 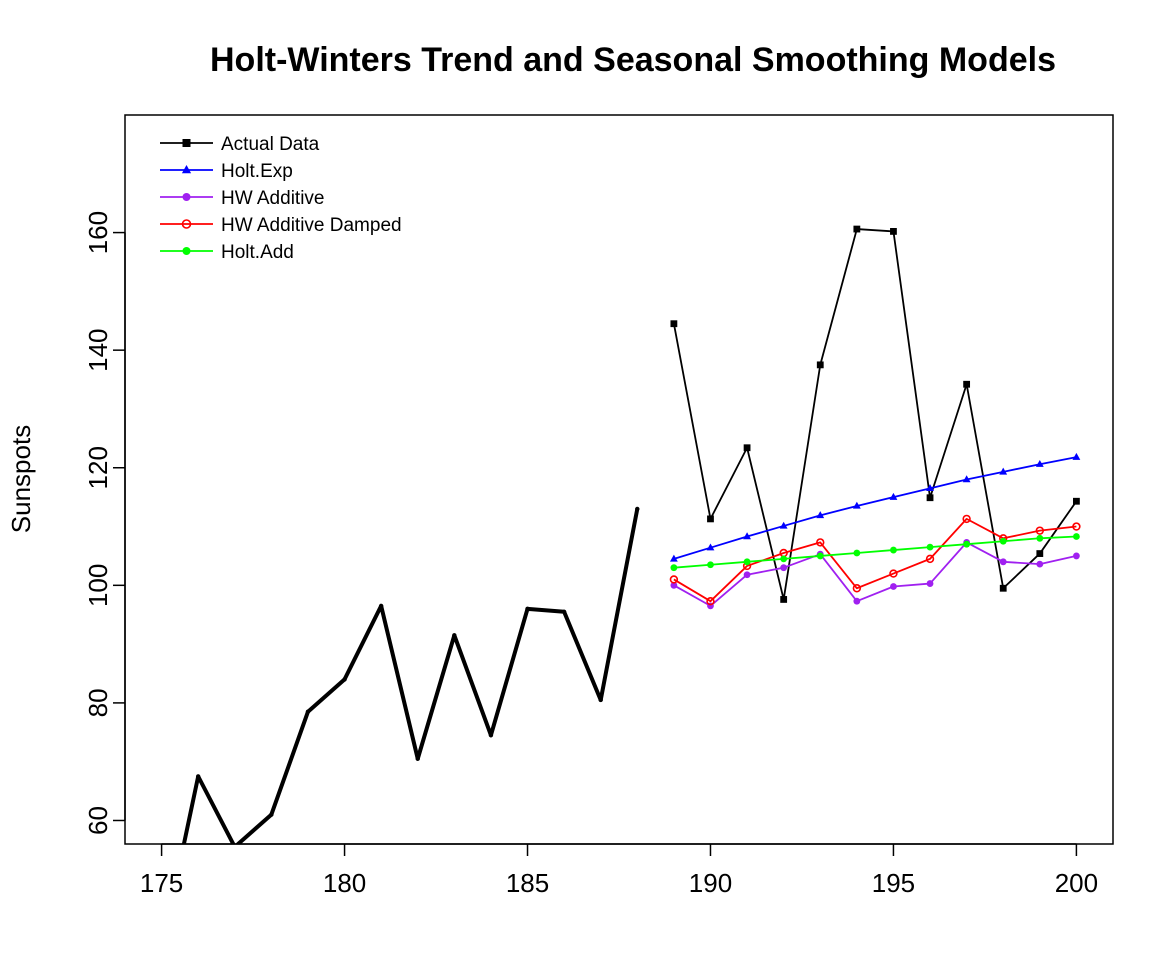 What do you see at coordinates (344, 883) in the screenshot?
I see `x-tick-label: 180` at bounding box center [344, 883].